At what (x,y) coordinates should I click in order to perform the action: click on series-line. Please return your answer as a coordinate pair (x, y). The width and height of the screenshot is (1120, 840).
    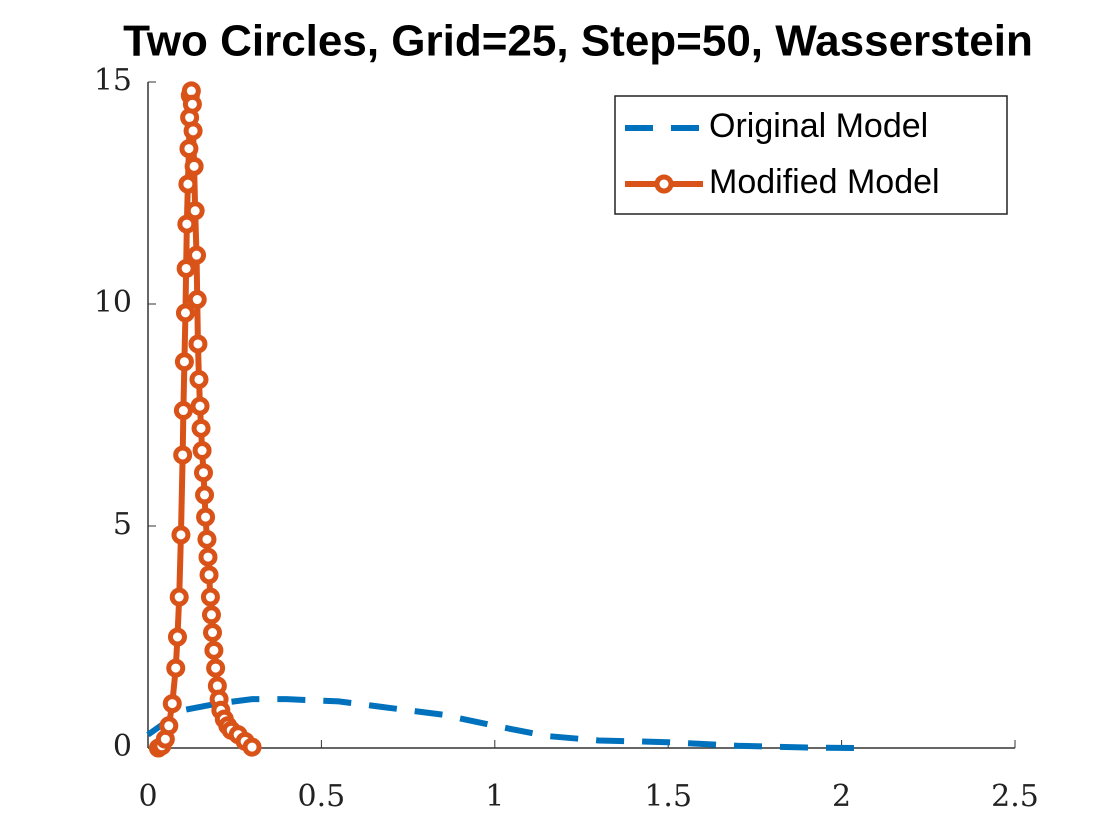
    Looking at the image, I should click on (502, 723).